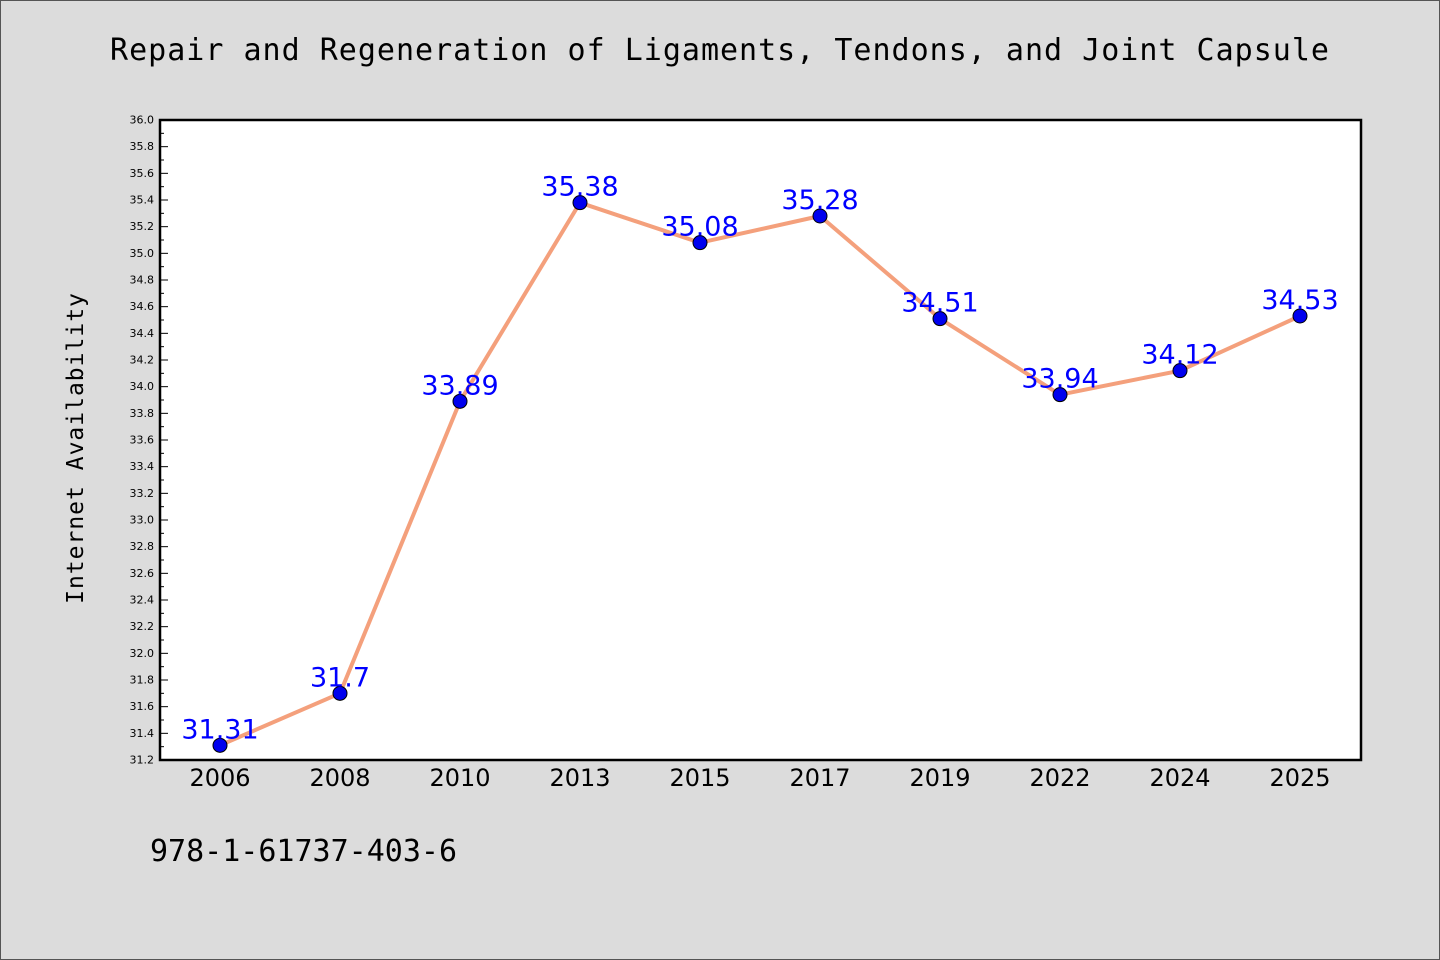  Describe the element at coordinates (142, 733) in the screenshot. I see `y-tick-label: 31.4` at that location.